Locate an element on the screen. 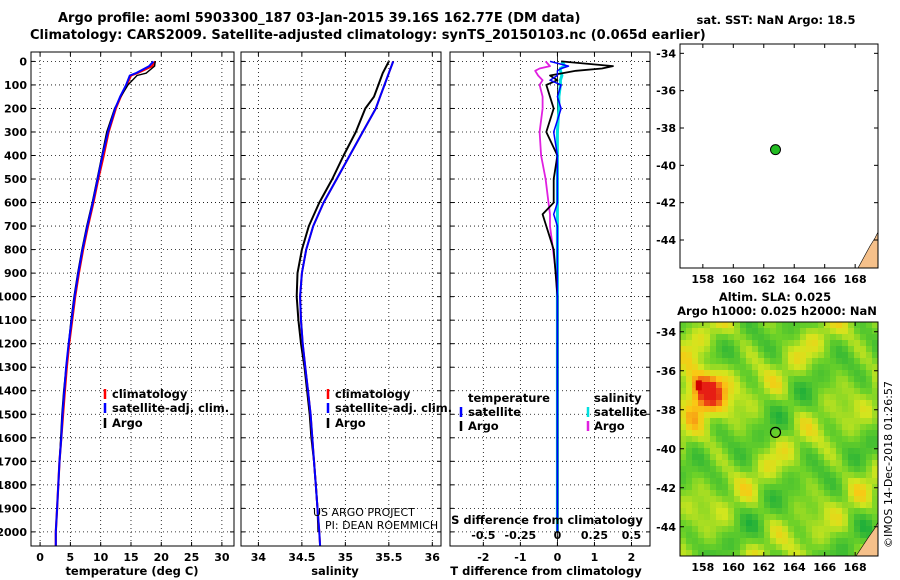  temperature-legend-2: Argo is located at coordinates (127, 423).